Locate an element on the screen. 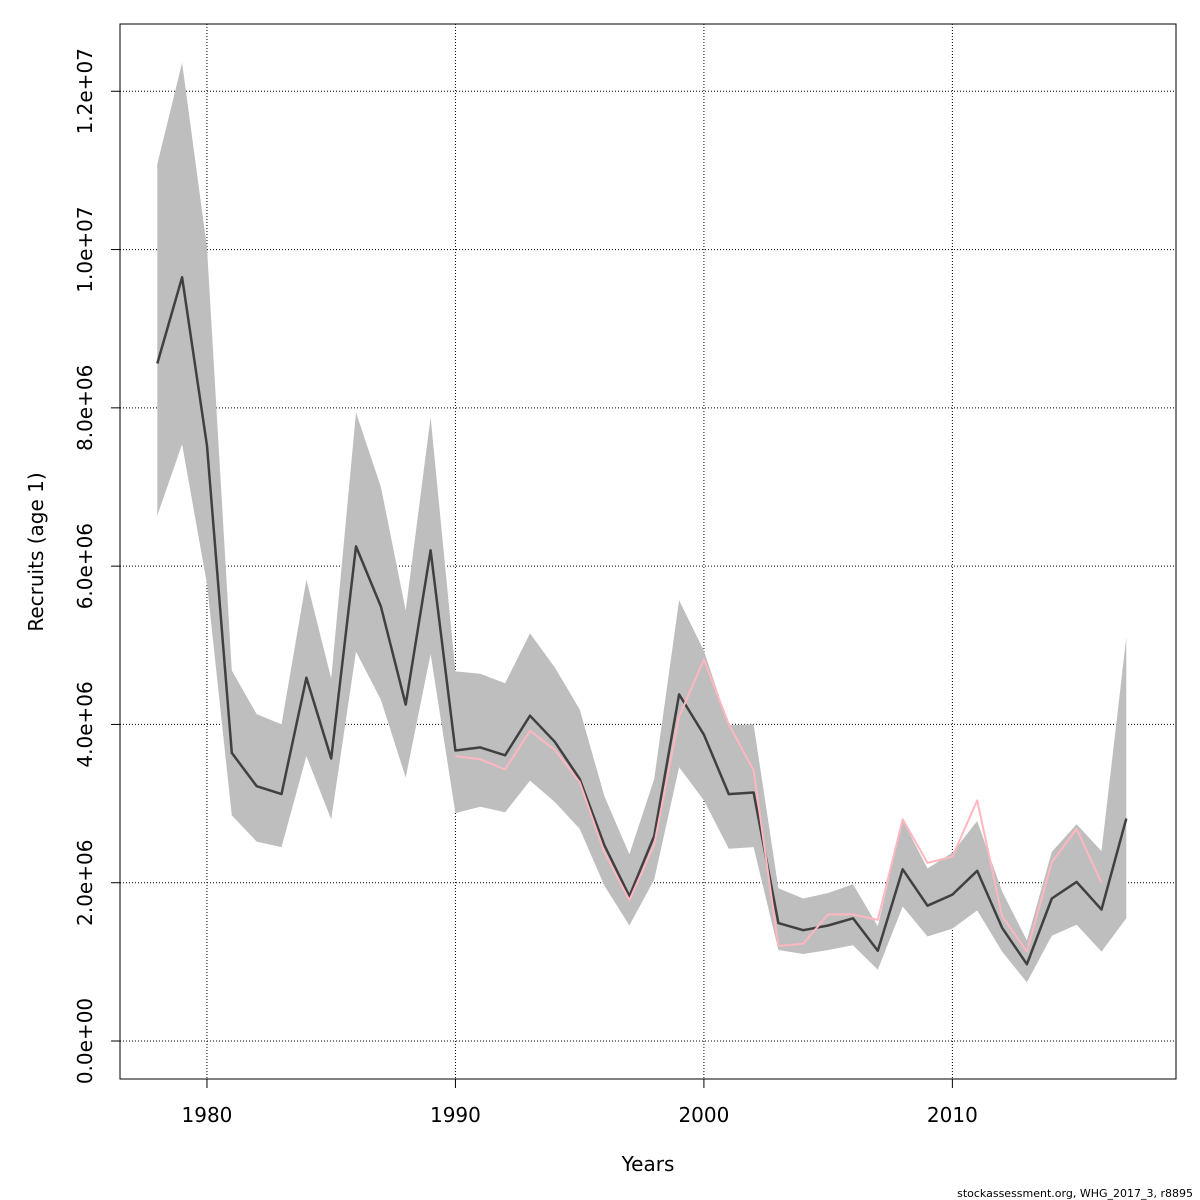 This screenshot has height=1200, width=1200. y-tick-label: 1.2e+07 is located at coordinates (85, 91).